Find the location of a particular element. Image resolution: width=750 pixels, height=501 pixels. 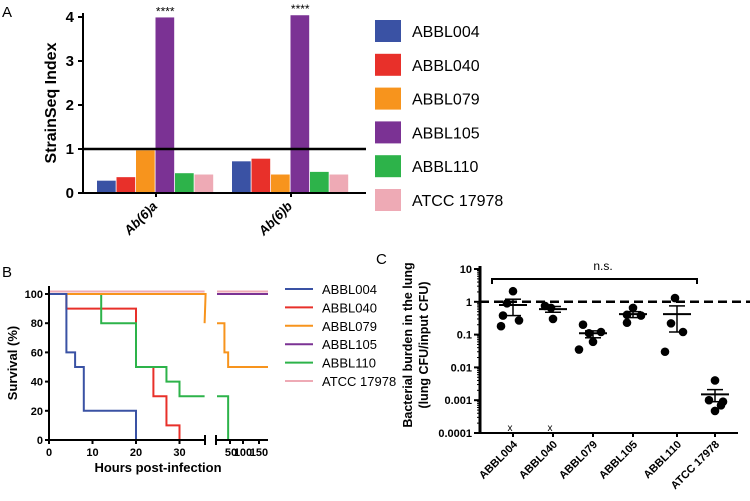

y-tick-label: 80 is located at coordinates (37, 324).